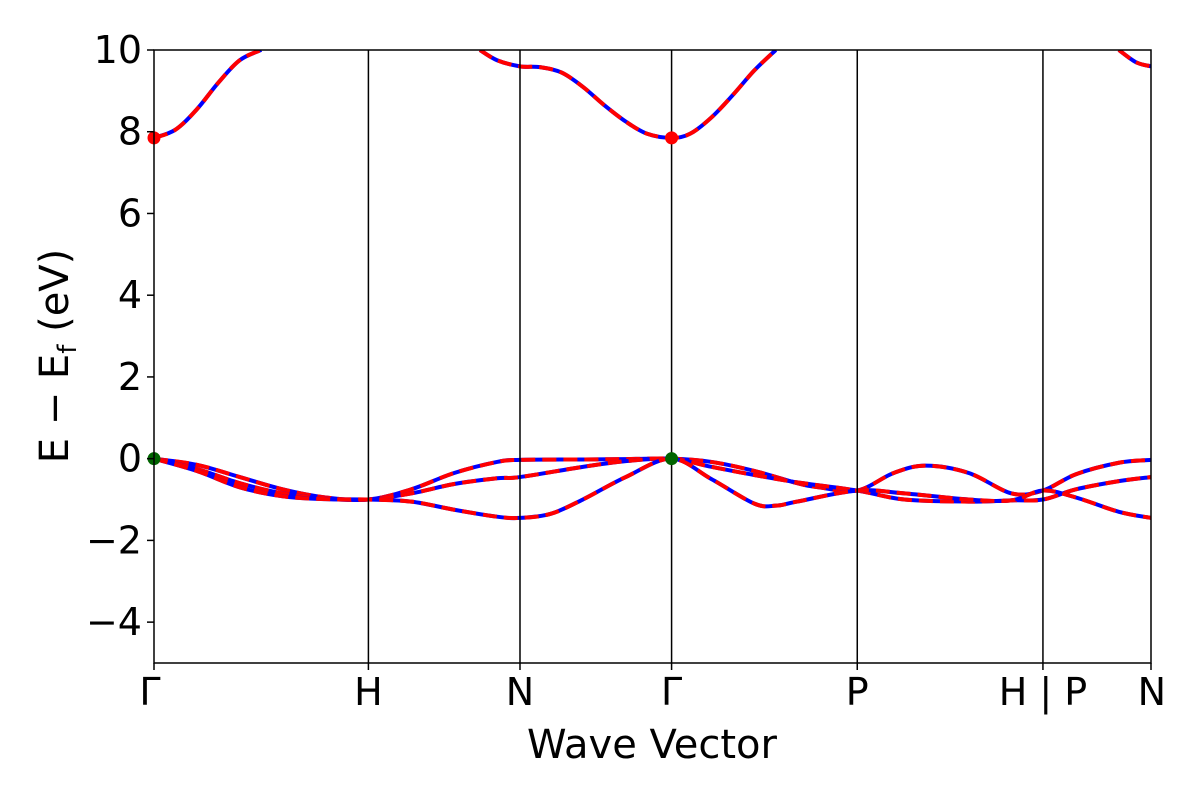 The width and height of the screenshot is (1200, 800). What do you see at coordinates (130, 213) in the screenshot?
I see `y-tick-label-5: 6` at bounding box center [130, 213].